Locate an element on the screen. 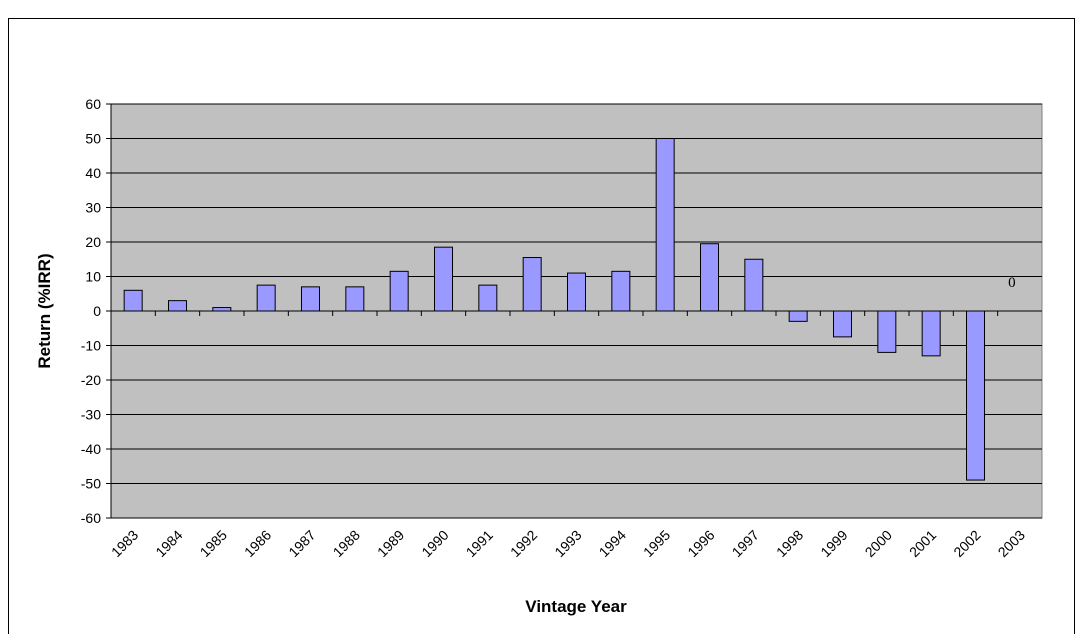  y-tick-label: -10 is located at coordinates (91, 346).